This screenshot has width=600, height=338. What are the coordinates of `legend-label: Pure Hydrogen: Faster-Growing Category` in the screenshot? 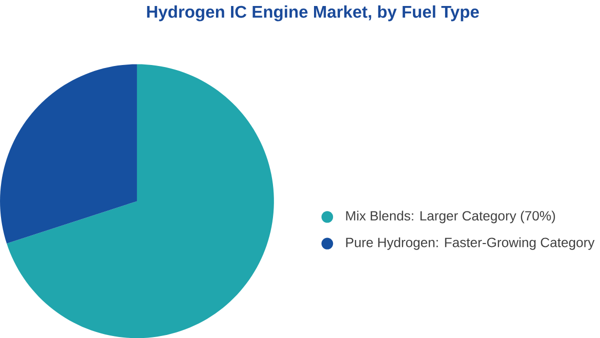 It's located at (470, 243).